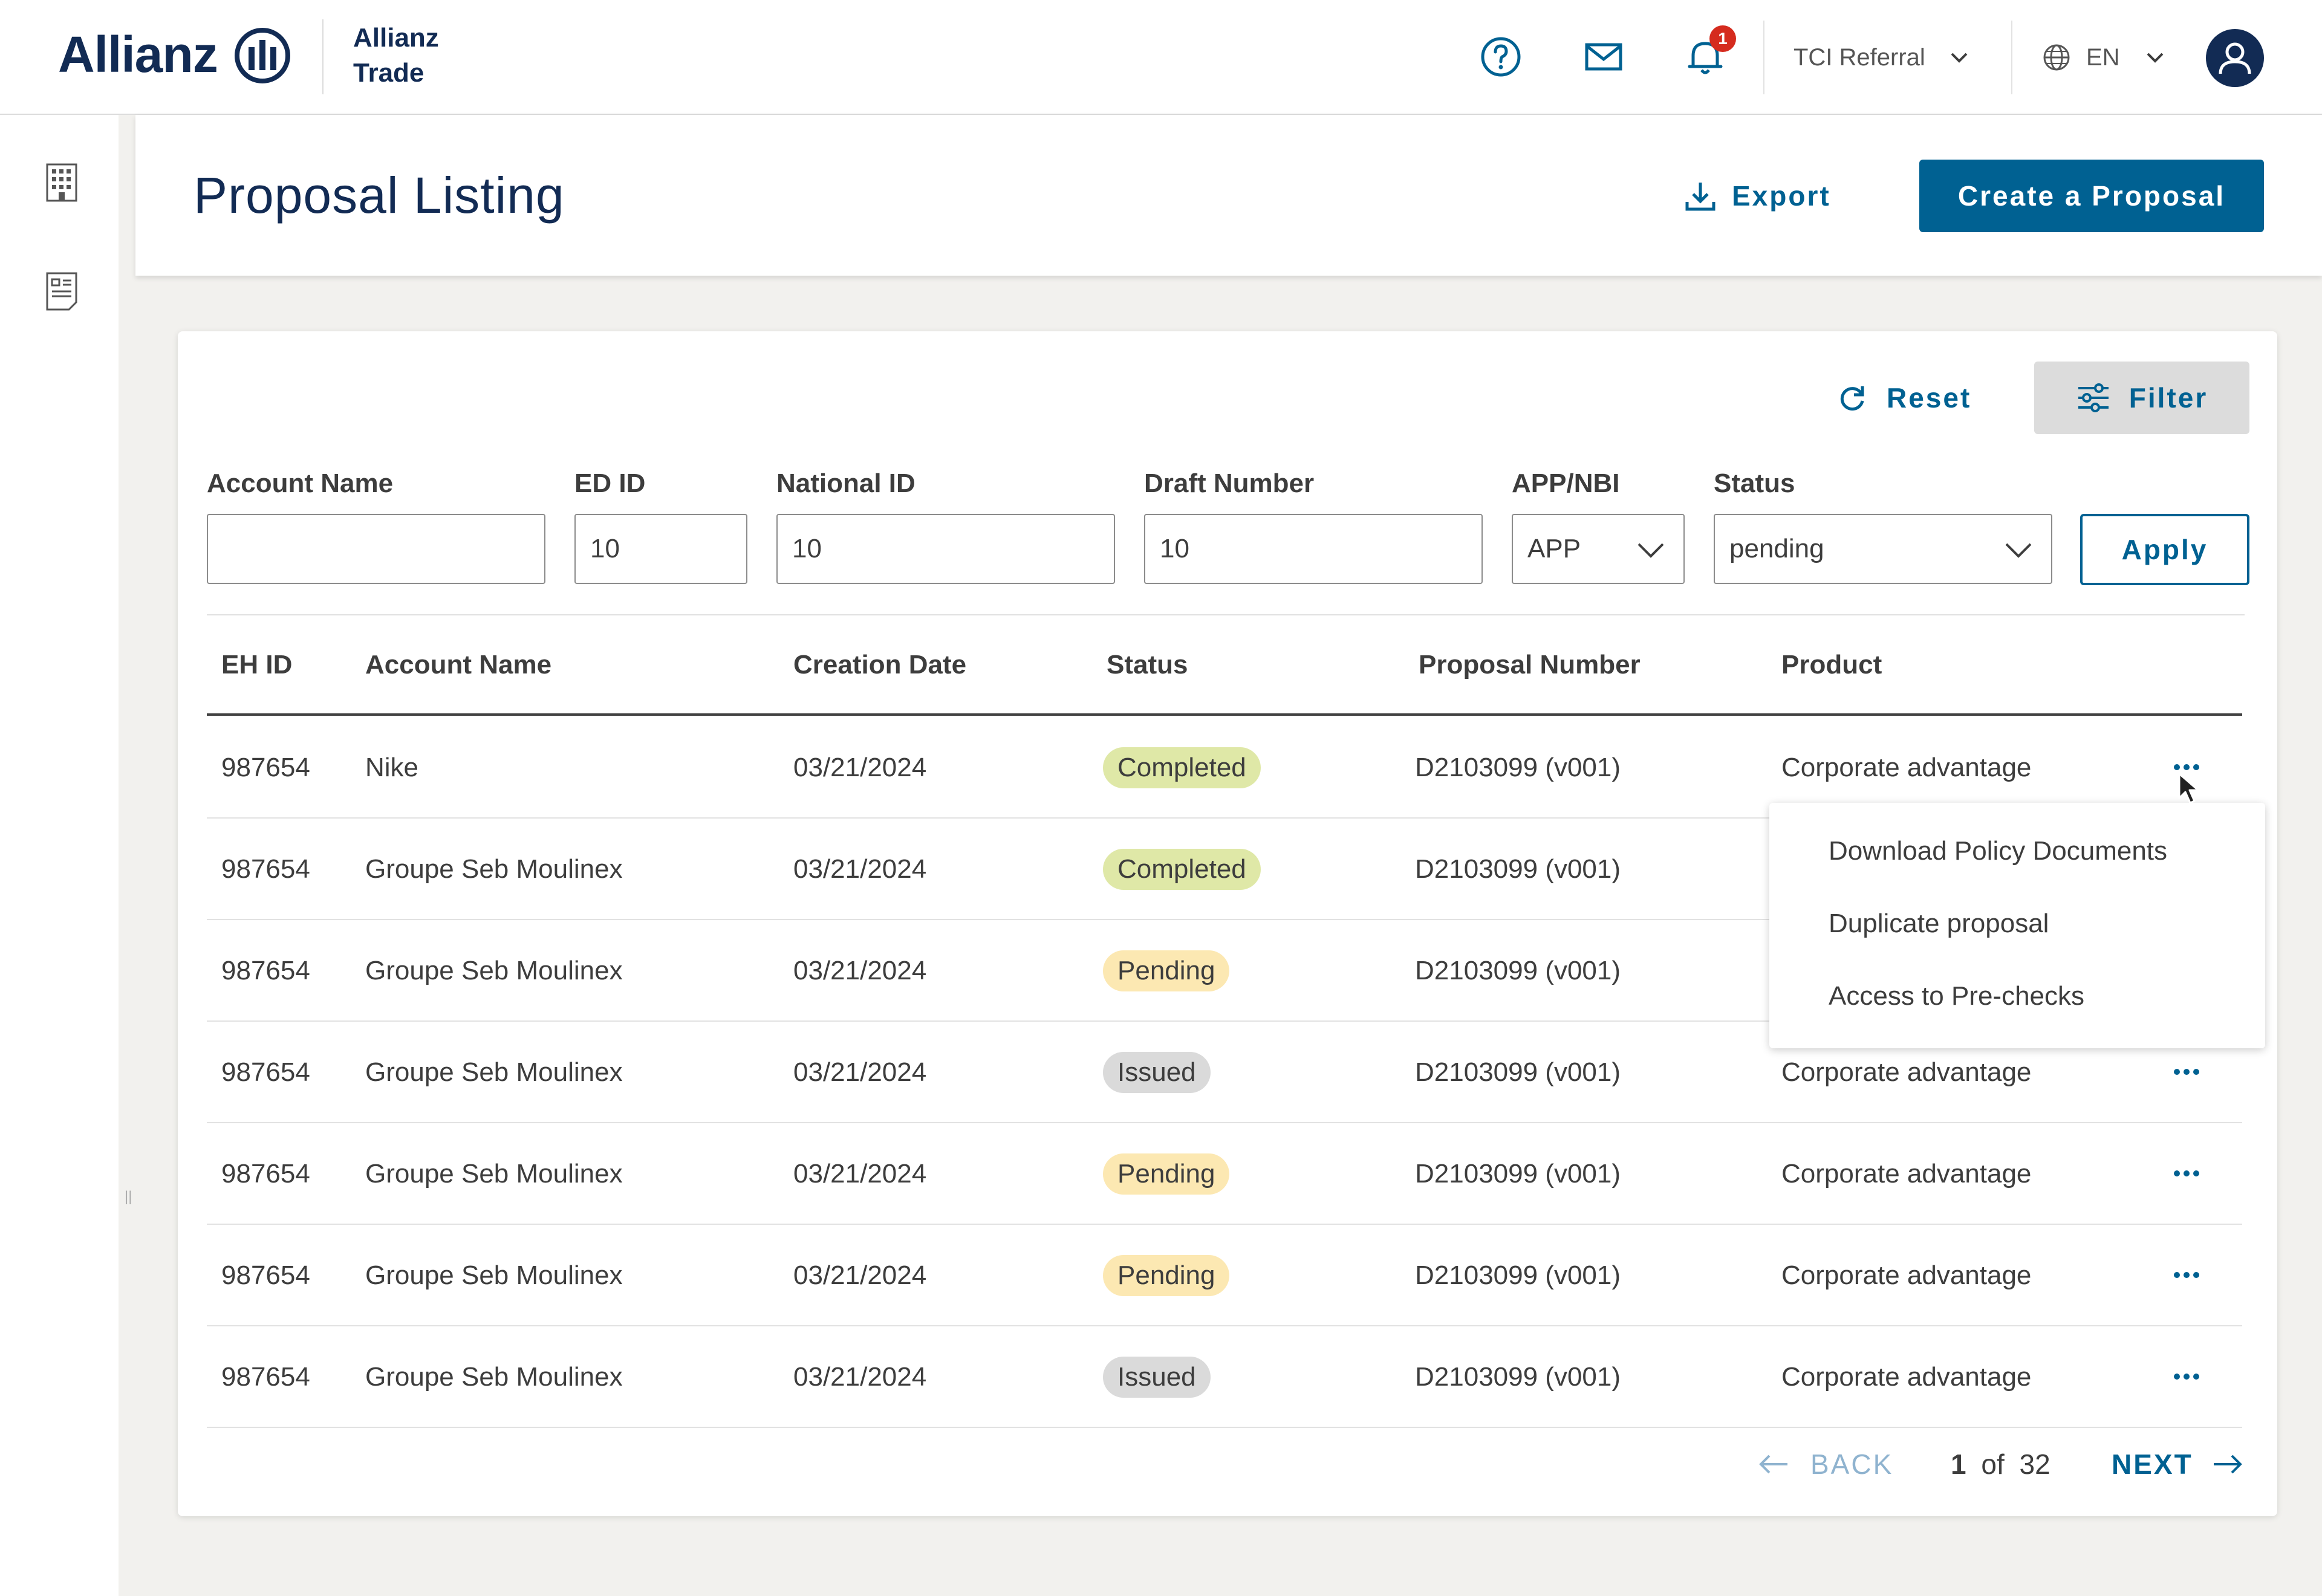  Describe the element at coordinates (2103, 57) in the screenshot. I see `language-selector-label: EN` at that location.